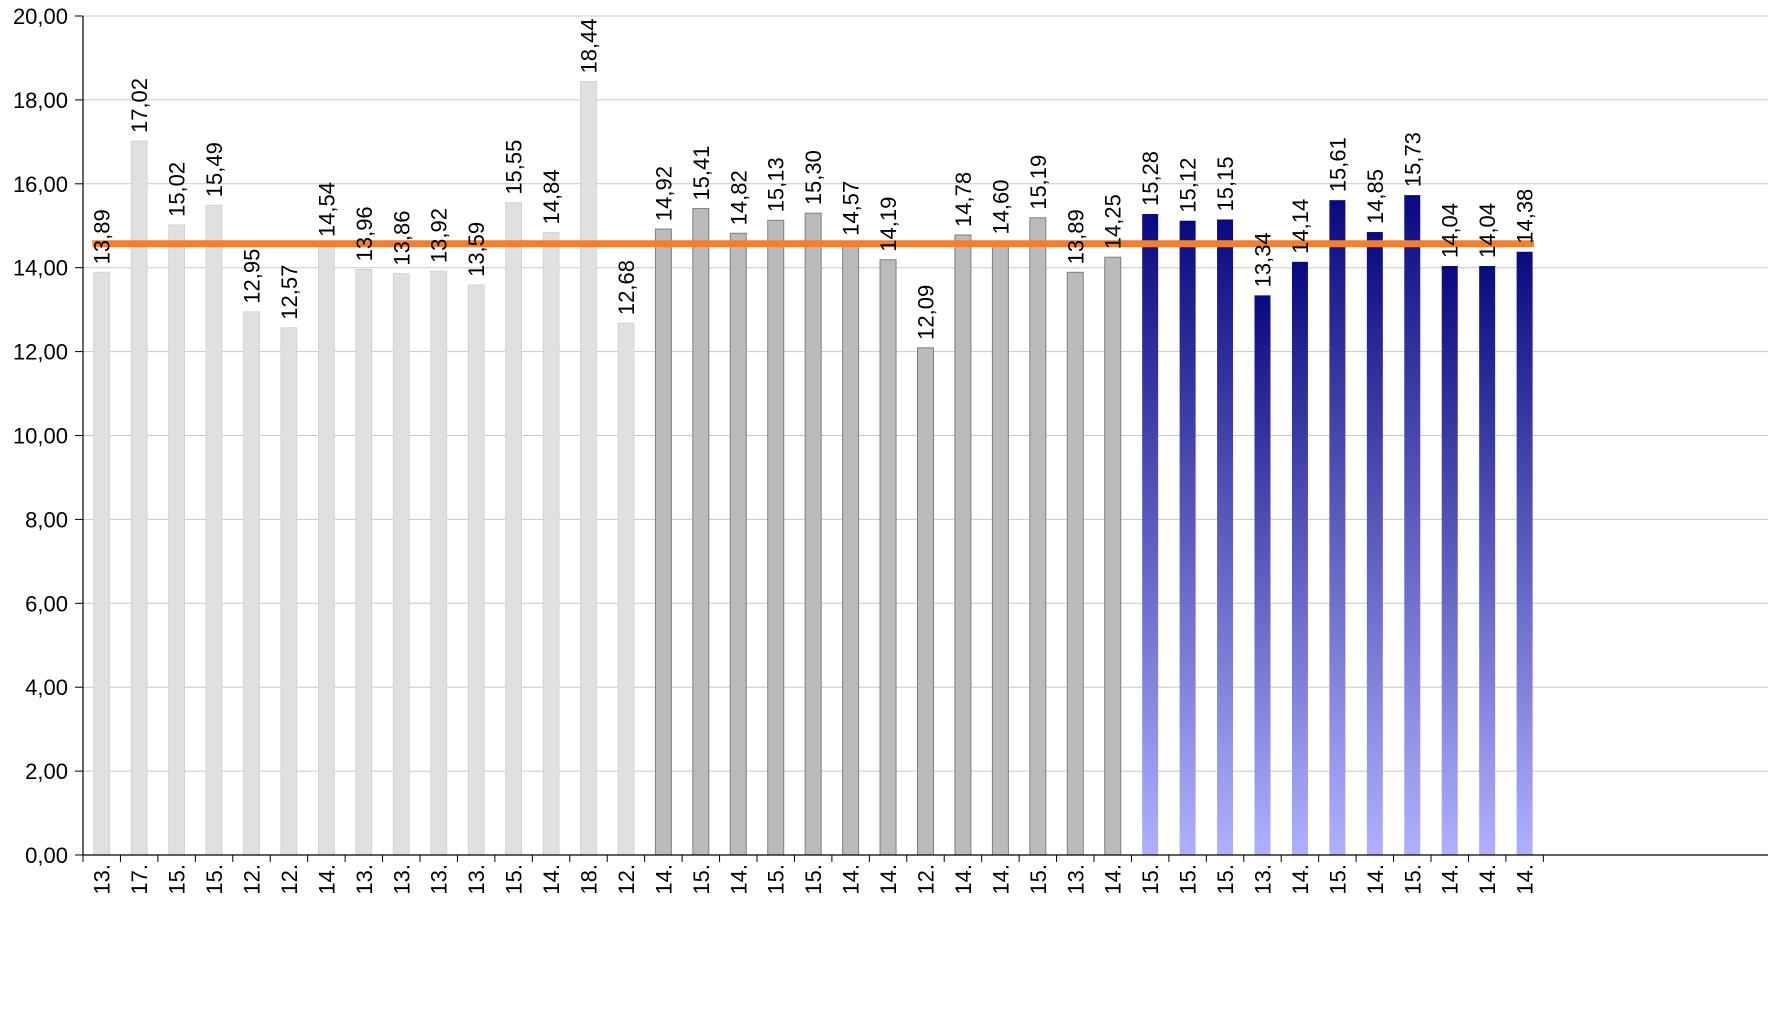 This screenshot has width=1791, height=1033. What do you see at coordinates (1525, 216) in the screenshot?
I see `data-label: 14,38` at bounding box center [1525, 216].